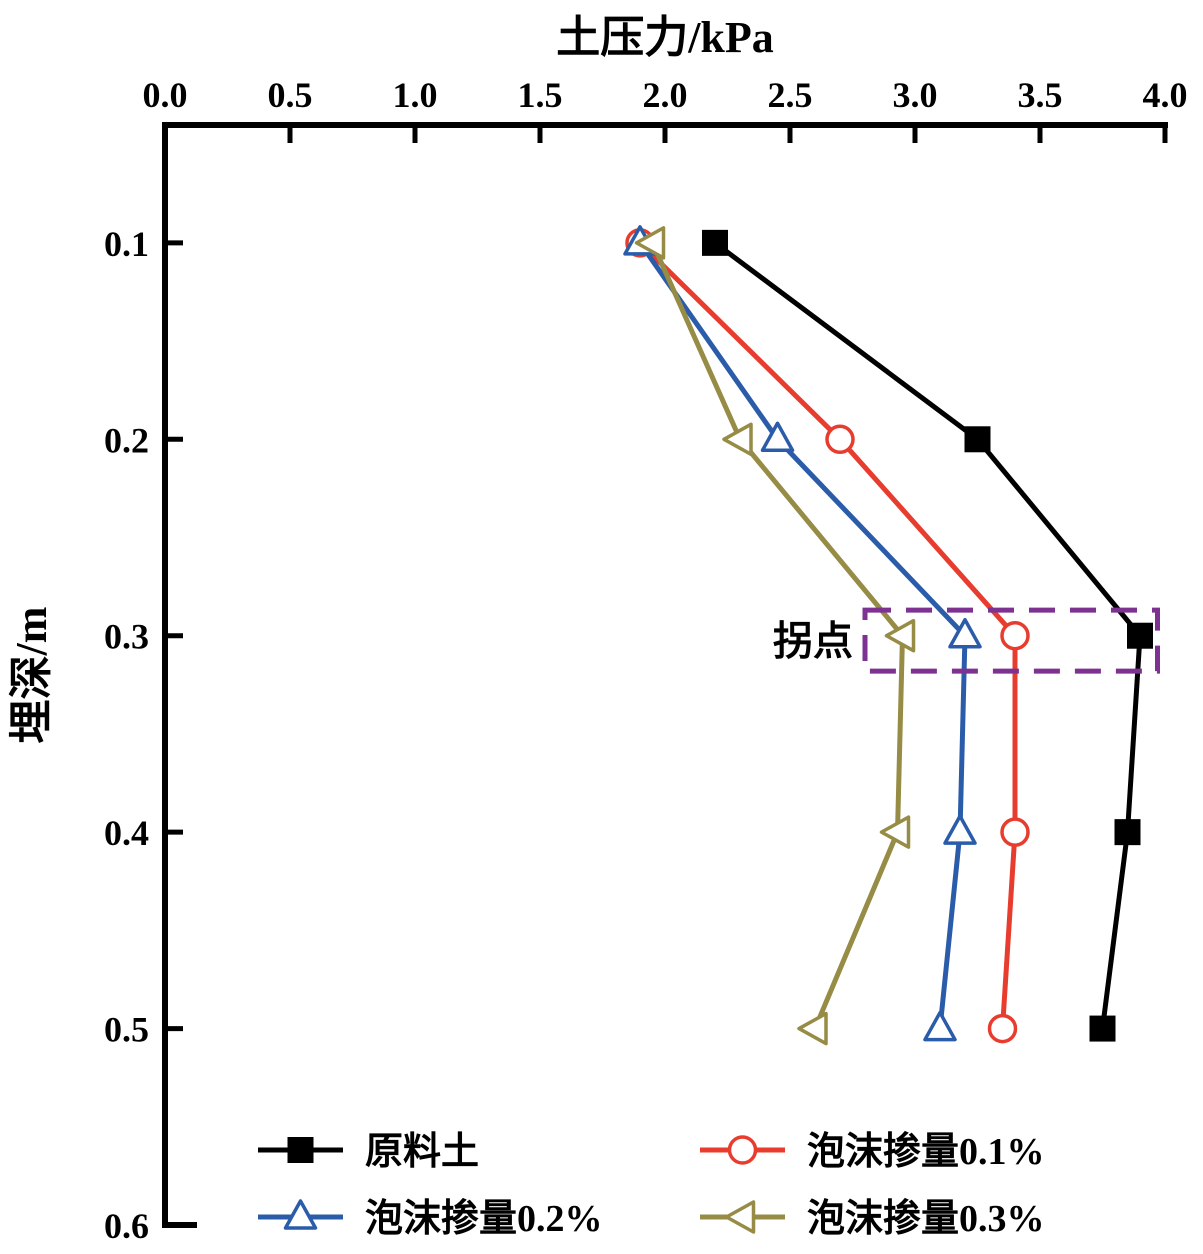  I want to click on legend-label-泡沫掺量0.2%: 泡沫掺量0.2%, so click(484, 1219).